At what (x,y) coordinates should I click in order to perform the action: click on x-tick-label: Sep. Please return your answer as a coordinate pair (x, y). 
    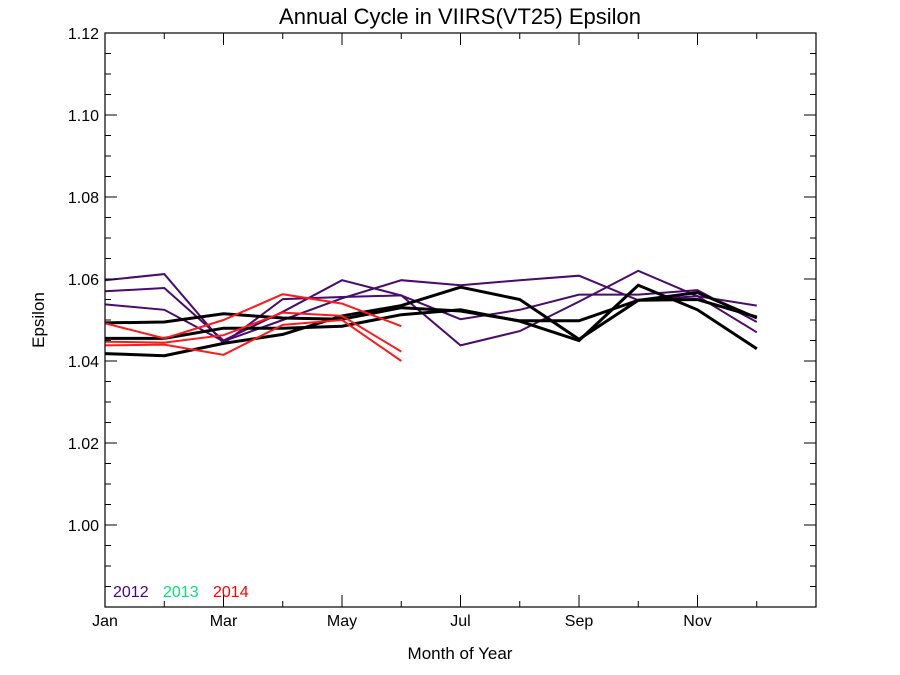
    Looking at the image, I should click on (579, 621).